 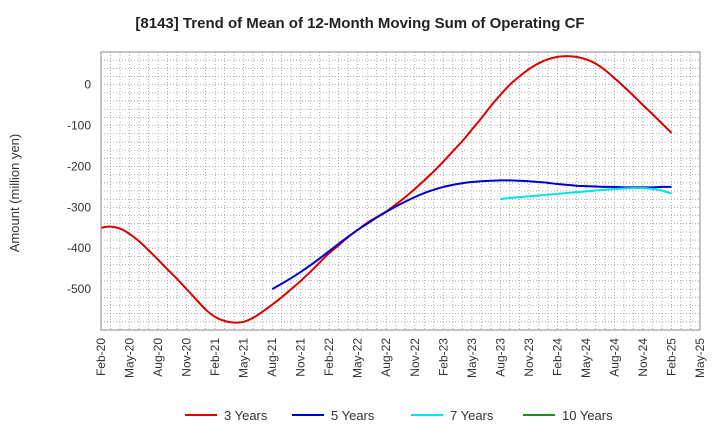 What do you see at coordinates (386, 357) in the screenshot?
I see `x-tick-label: Aug-22` at bounding box center [386, 357].